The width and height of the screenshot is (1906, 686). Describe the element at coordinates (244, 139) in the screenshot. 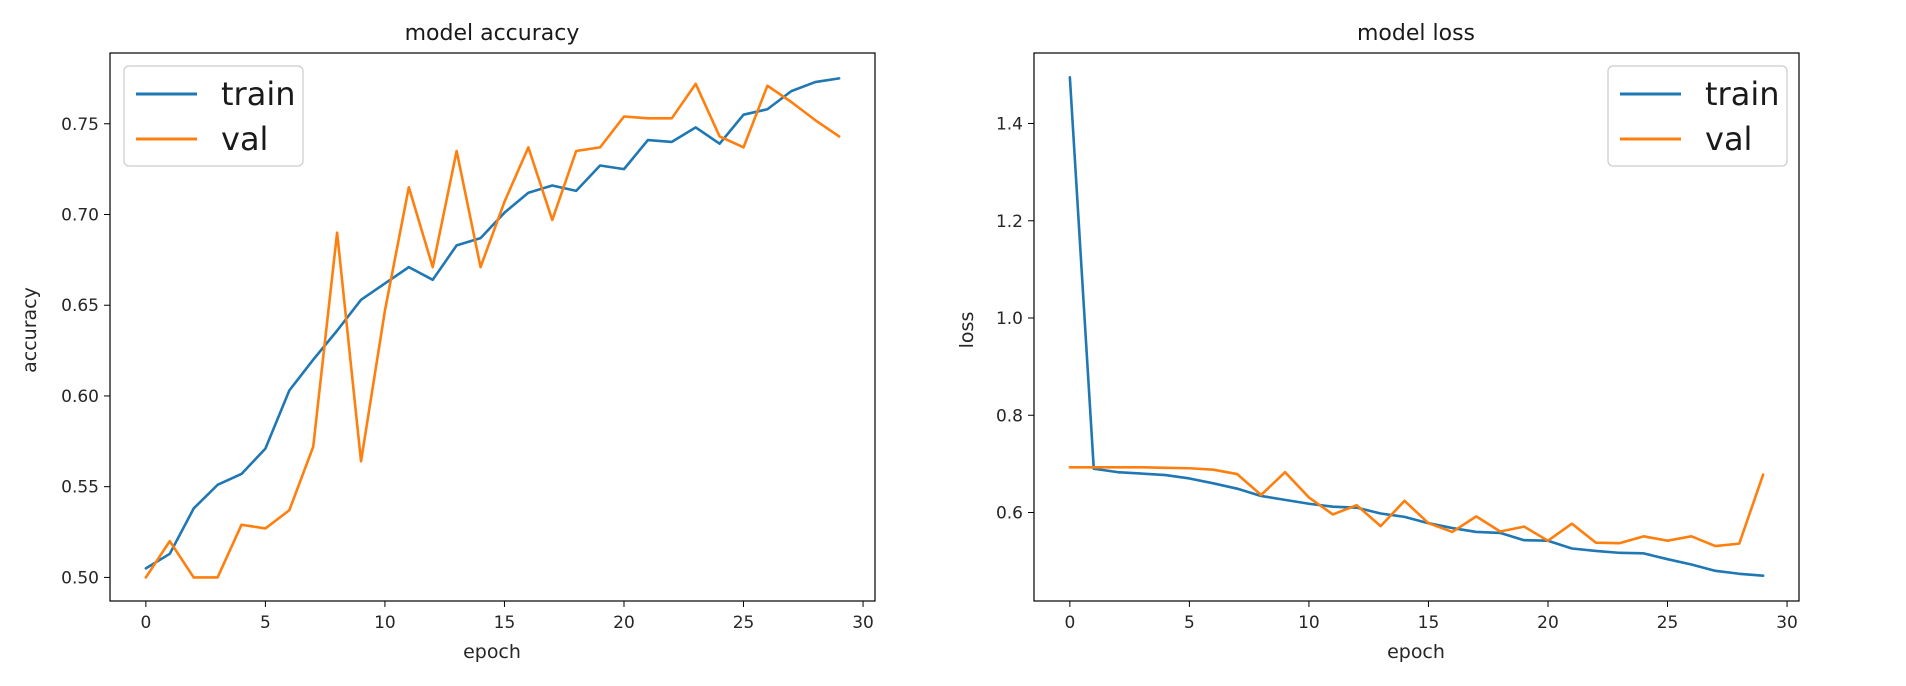

I see `accuracy-legend-label-val: val` at that location.